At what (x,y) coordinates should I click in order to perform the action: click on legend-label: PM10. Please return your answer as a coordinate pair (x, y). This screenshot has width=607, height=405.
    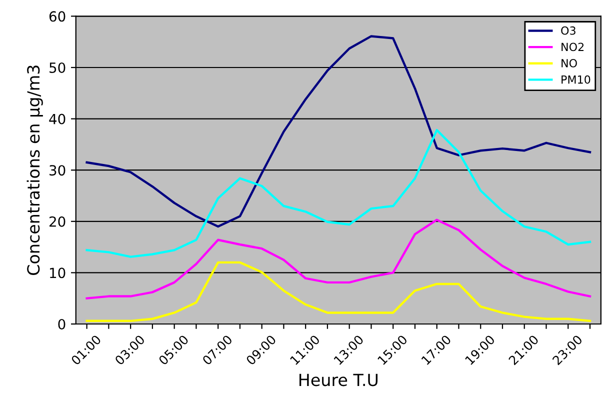
    Looking at the image, I should click on (576, 79).